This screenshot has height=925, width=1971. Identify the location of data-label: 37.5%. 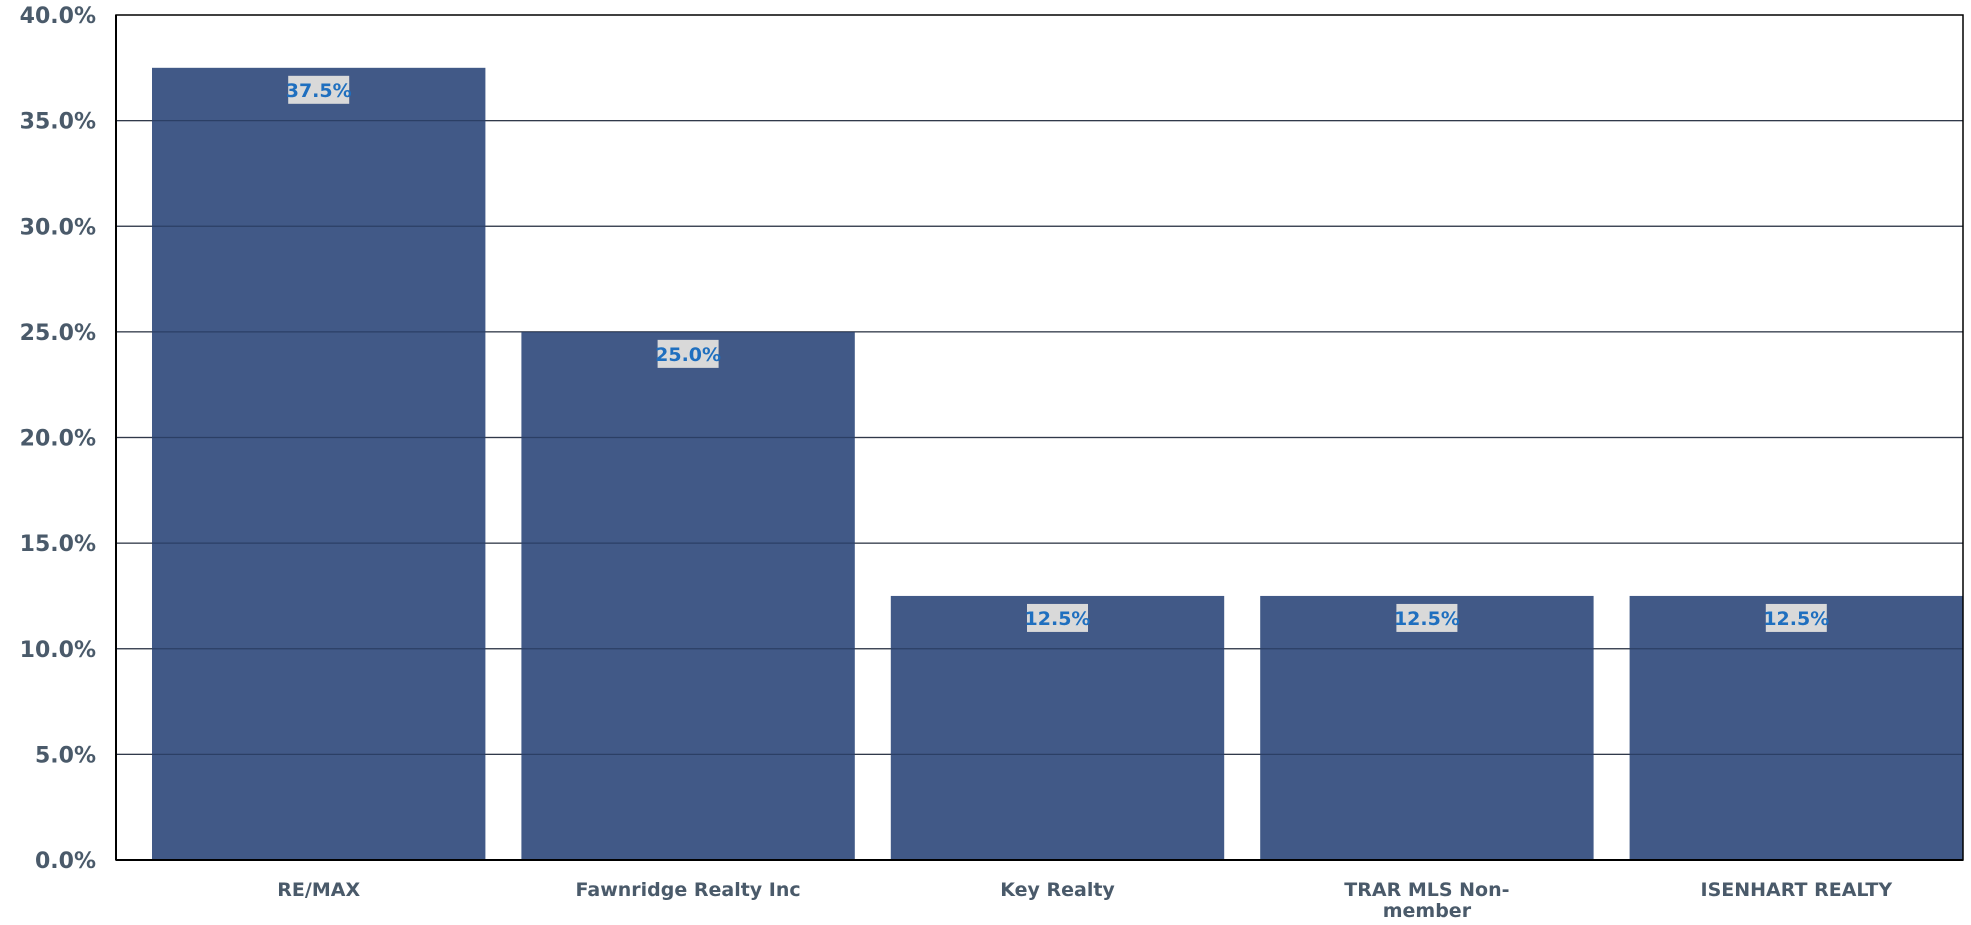
(319, 91).